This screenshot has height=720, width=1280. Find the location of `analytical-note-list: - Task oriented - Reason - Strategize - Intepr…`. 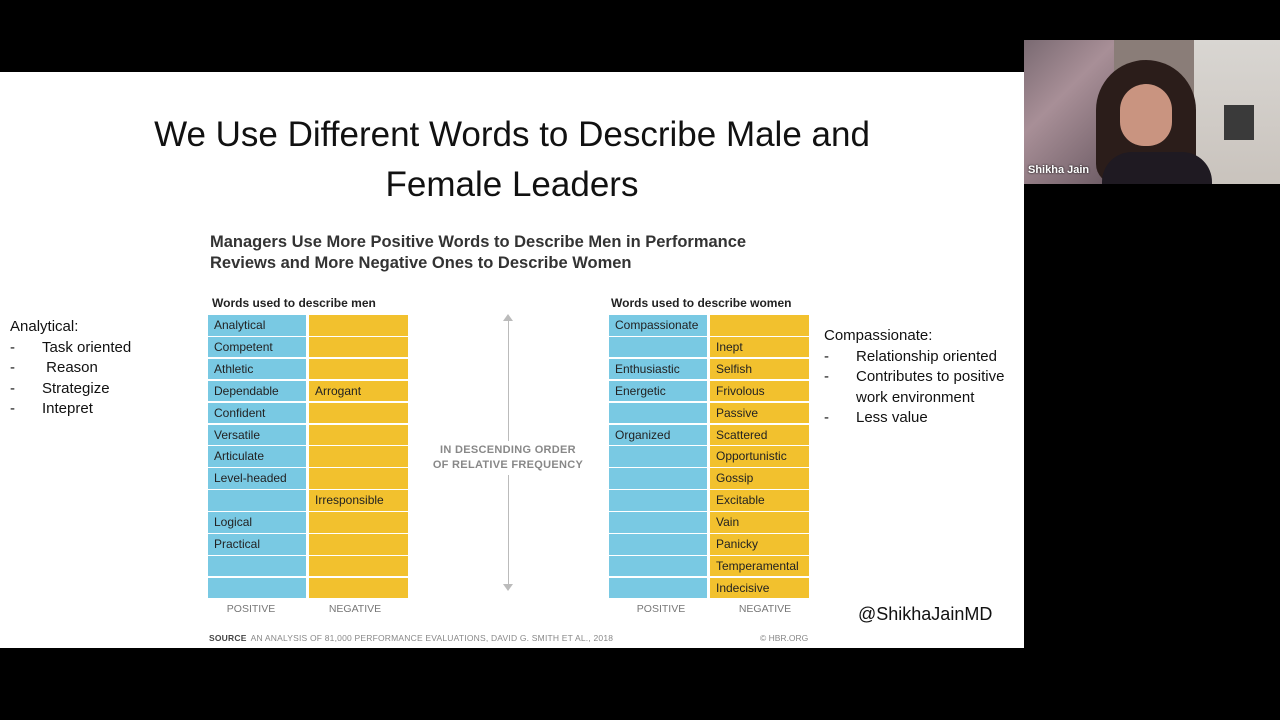

analytical-note-list: - Task oriented - Reason - Strategize - Intepr… is located at coordinates (105, 379).